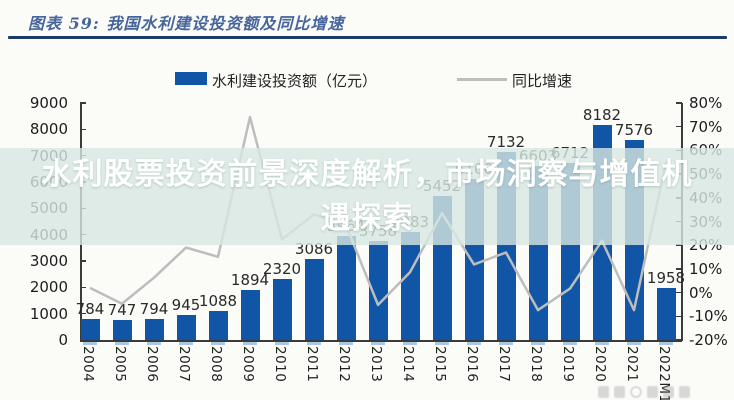 The height and width of the screenshot is (400, 734). Describe the element at coordinates (367, 174) in the screenshot. I see `overlay-text-line1: 水利股票投资前景深度解析，市场洞察与增值机` at that location.